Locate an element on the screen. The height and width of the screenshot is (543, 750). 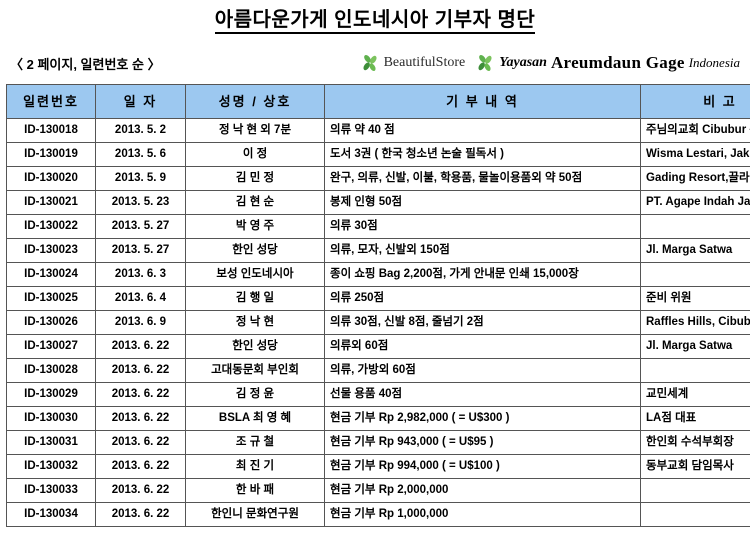
beautiful-store-label: BeautifulStore is located at coordinates (424, 62).